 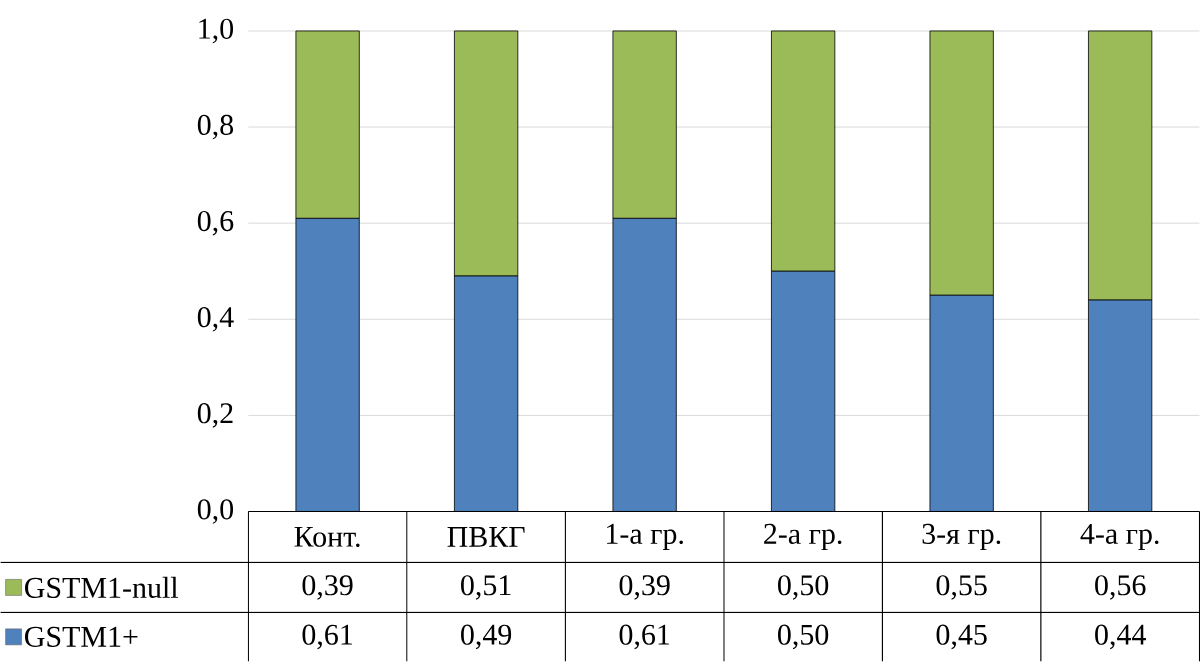 What do you see at coordinates (961, 587) in the screenshot?
I see `data-label: 0,55` at bounding box center [961, 587].